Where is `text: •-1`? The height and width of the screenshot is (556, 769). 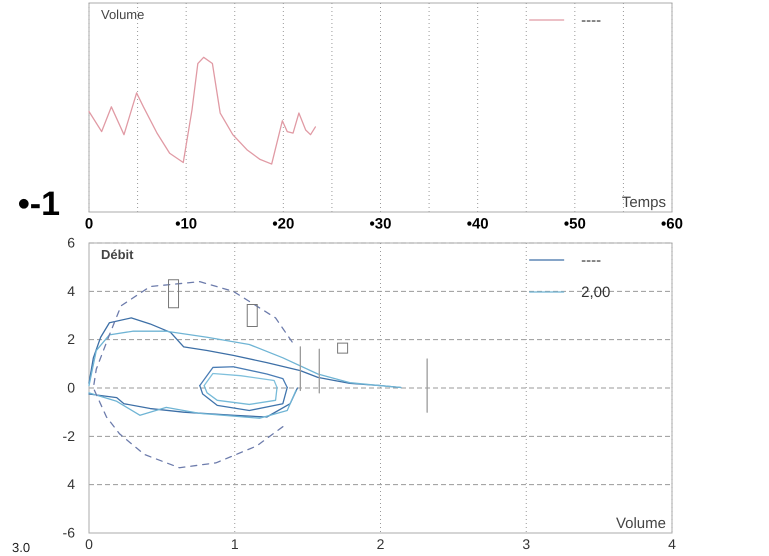
text: •-1 is located at coordinates (39, 204).